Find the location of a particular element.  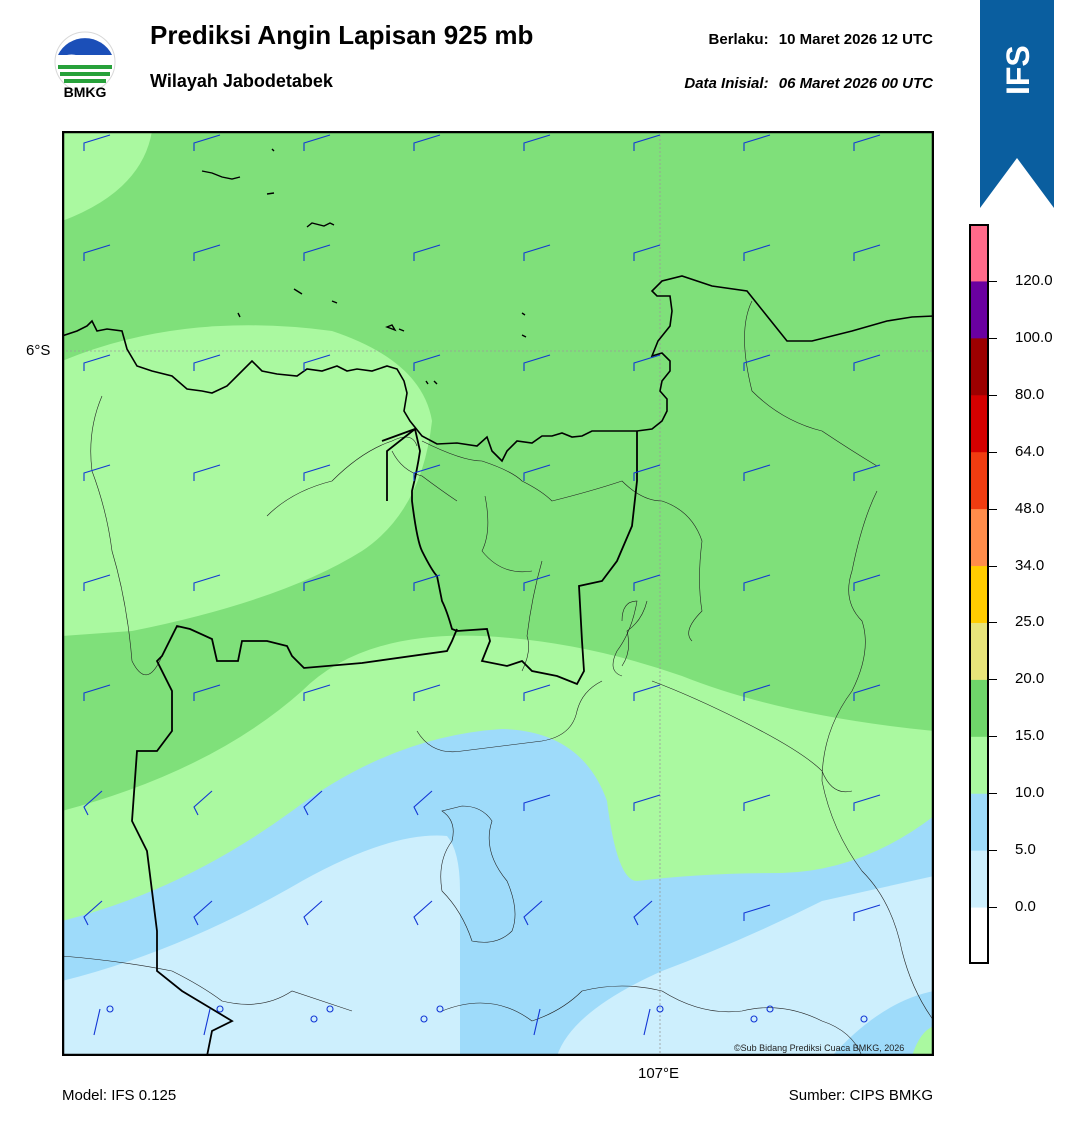

colorbar-tick-label: 5.0 is located at coordinates (1025, 850).